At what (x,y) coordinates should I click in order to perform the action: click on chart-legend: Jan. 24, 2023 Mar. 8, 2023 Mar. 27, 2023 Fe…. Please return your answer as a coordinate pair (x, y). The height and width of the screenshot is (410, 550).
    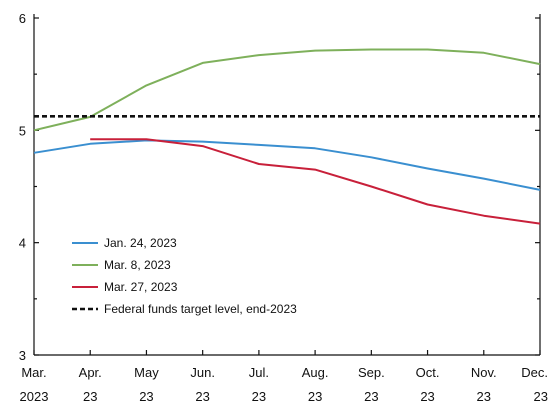
    Looking at the image, I should click on (184, 276).